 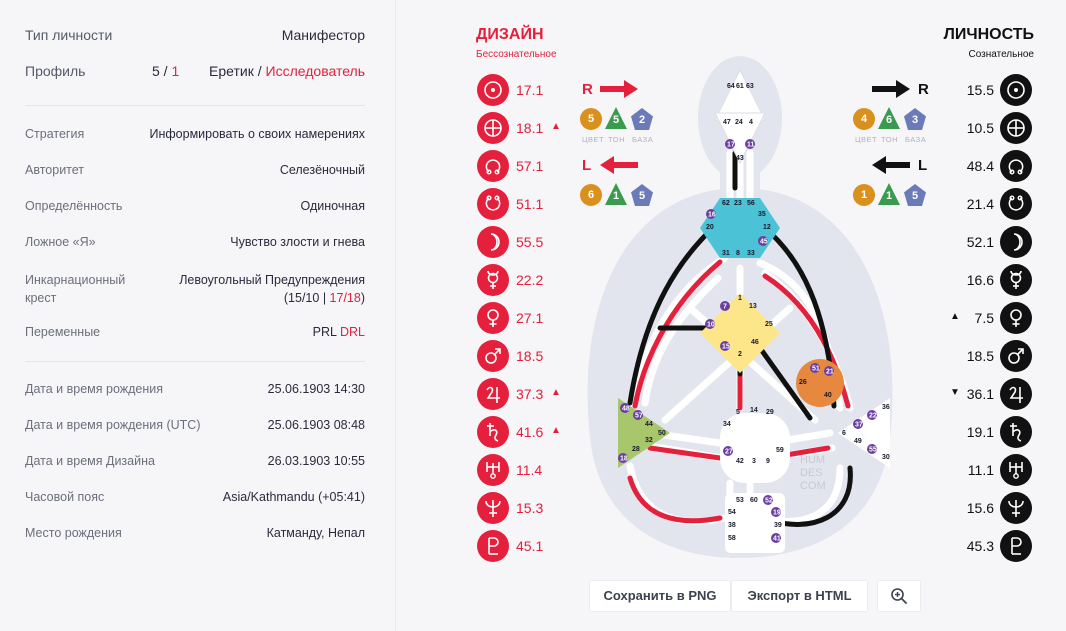 I want to click on svg-text: 11, so click(x=751, y=145).